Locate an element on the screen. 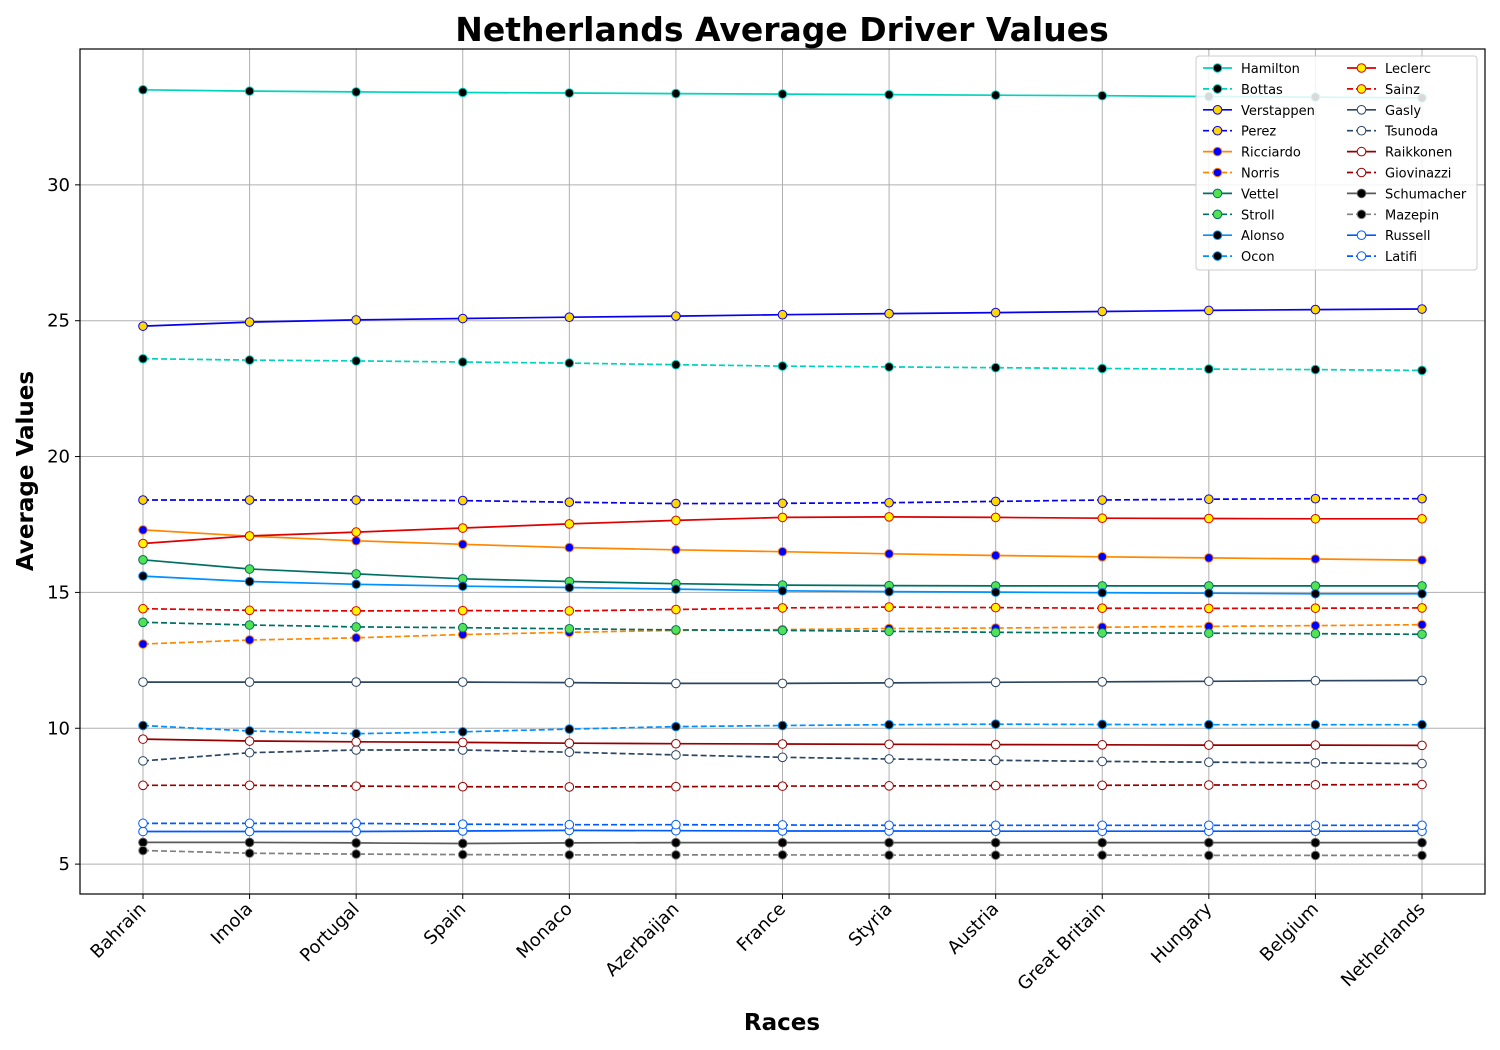 The width and height of the screenshot is (1500, 1050). legend-marker-gasly is located at coordinates (1361, 110).